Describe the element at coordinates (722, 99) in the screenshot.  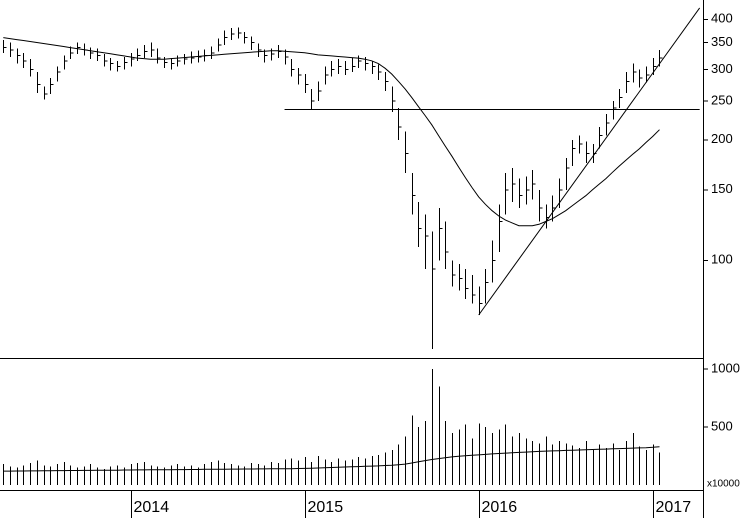
I see `y-tick-label: 250` at that location.